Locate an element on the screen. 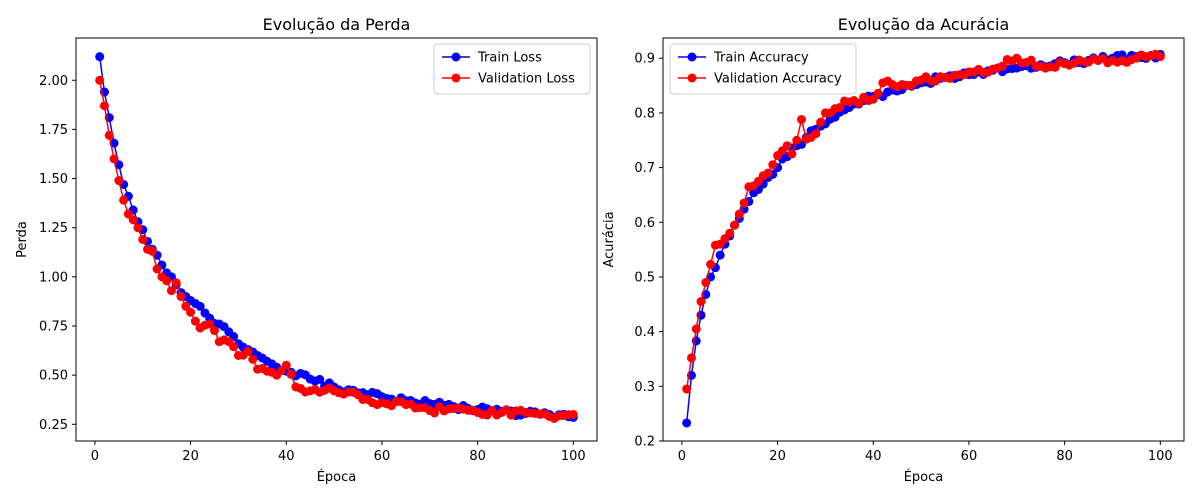  y-axis-label: Acurácia is located at coordinates (609, 239).